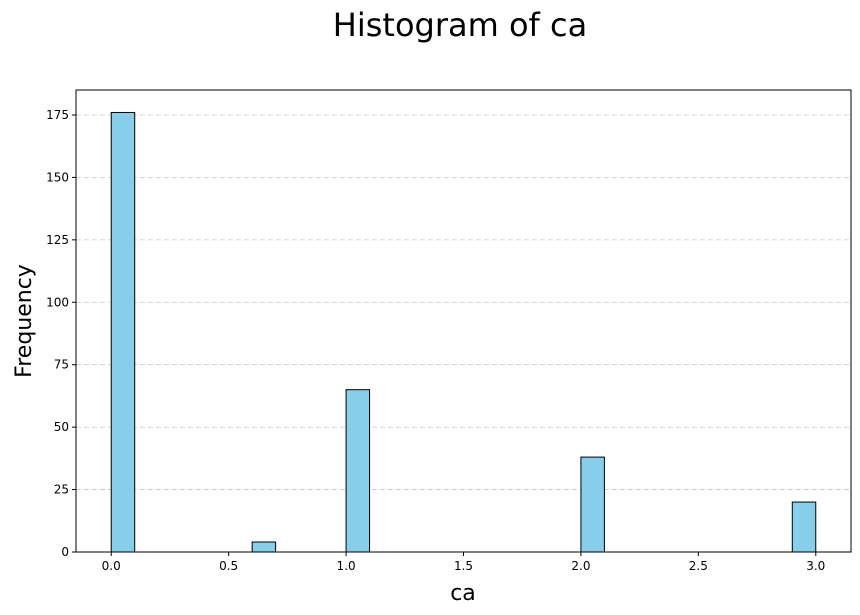 This screenshot has height=615, width=860. What do you see at coordinates (228, 566) in the screenshot?
I see `x-tick-label: 0.5` at bounding box center [228, 566].